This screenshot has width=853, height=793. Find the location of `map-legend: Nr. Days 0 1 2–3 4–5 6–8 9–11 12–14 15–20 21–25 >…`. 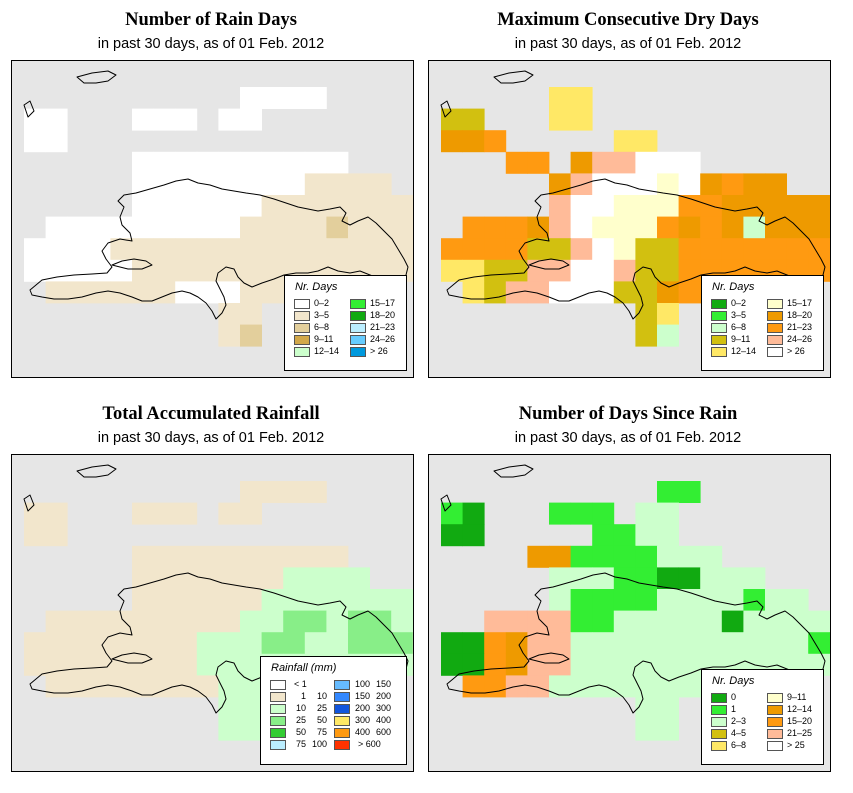

map-legend: Nr. Days 0 1 2–3 4–5 6–8 9–11 12–14 15–20 21–25 >… is located at coordinates (762, 717).